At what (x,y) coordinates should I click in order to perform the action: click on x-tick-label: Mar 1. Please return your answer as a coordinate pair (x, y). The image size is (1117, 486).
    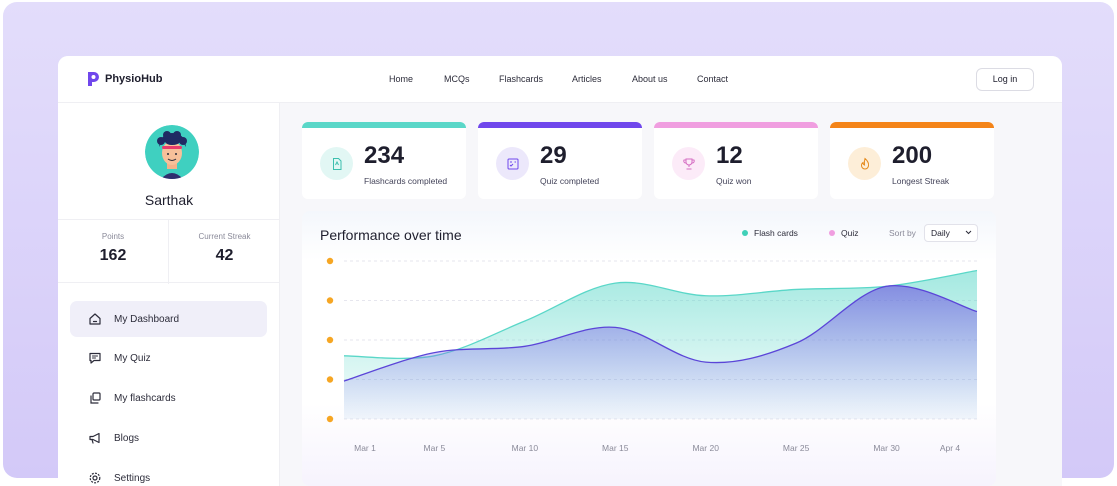
    Looking at the image, I should click on (365, 448).